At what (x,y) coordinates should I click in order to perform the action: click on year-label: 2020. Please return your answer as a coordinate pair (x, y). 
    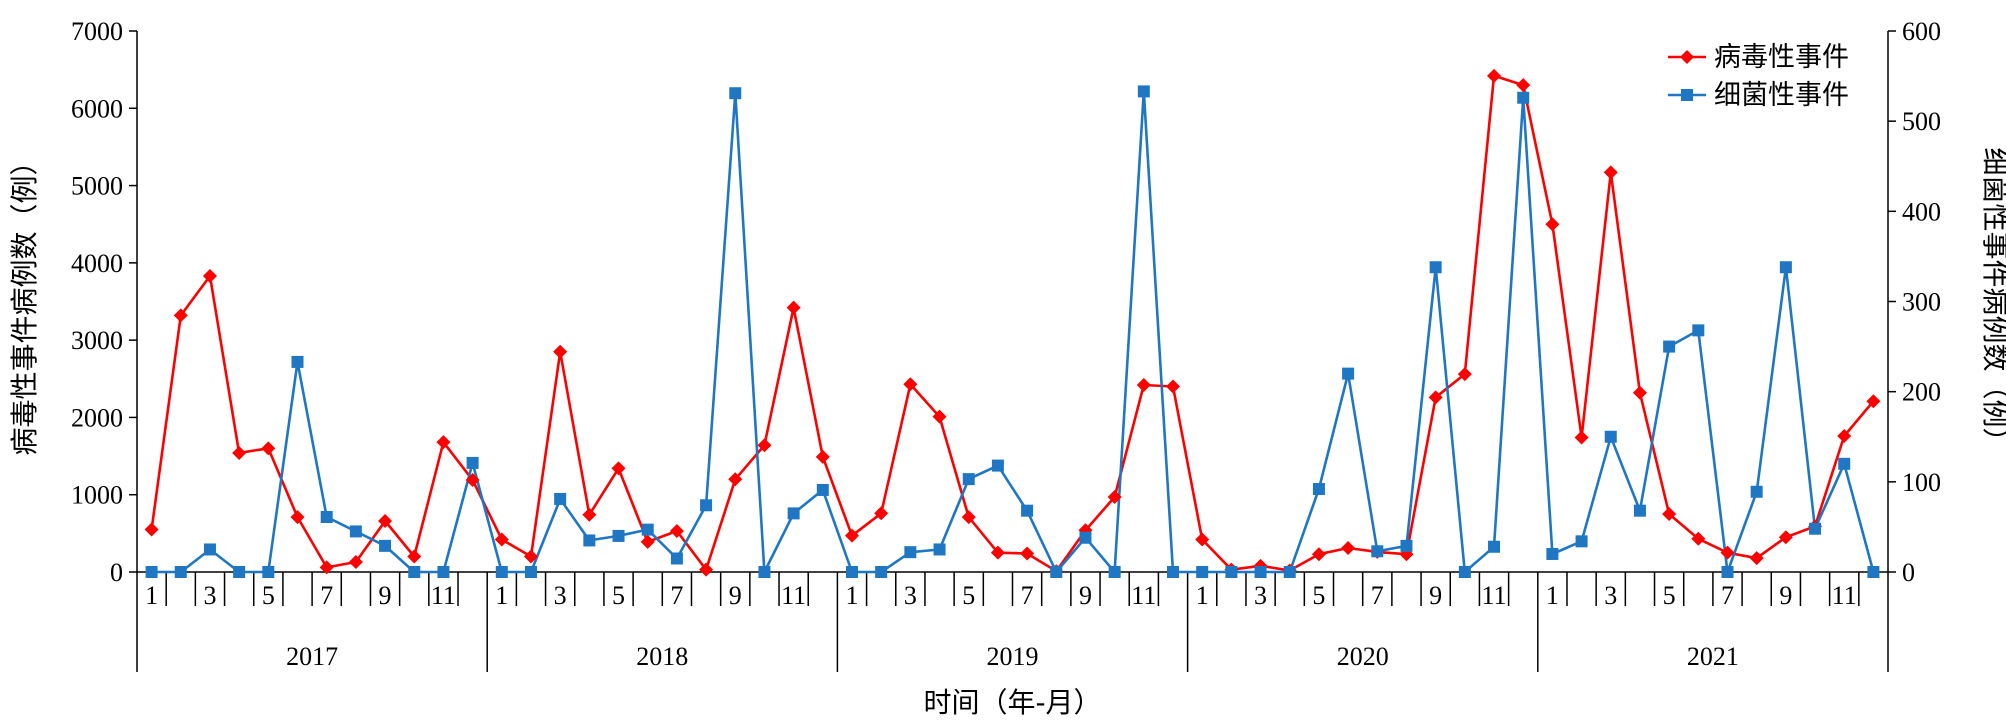
    Looking at the image, I should click on (1363, 656).